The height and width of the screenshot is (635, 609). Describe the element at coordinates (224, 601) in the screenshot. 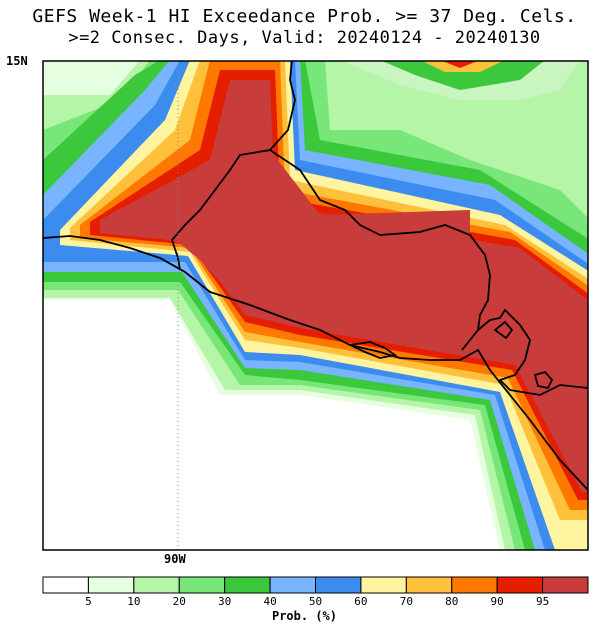

I see `legend-tick-label: 30` at that location.